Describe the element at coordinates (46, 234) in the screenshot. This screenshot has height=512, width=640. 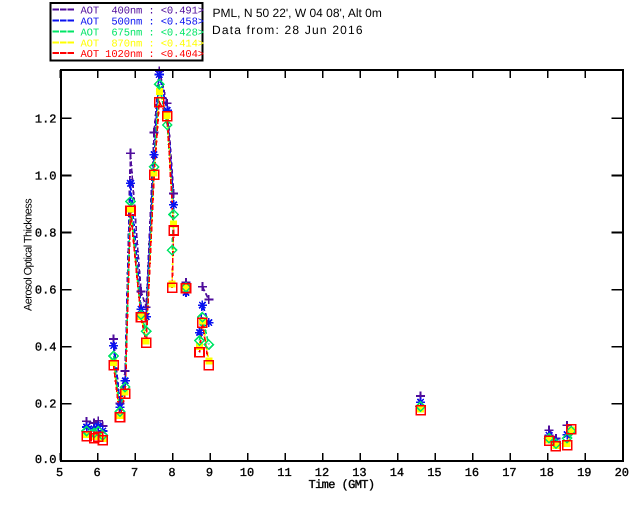
I see `svg-text: 0.8` at that location.